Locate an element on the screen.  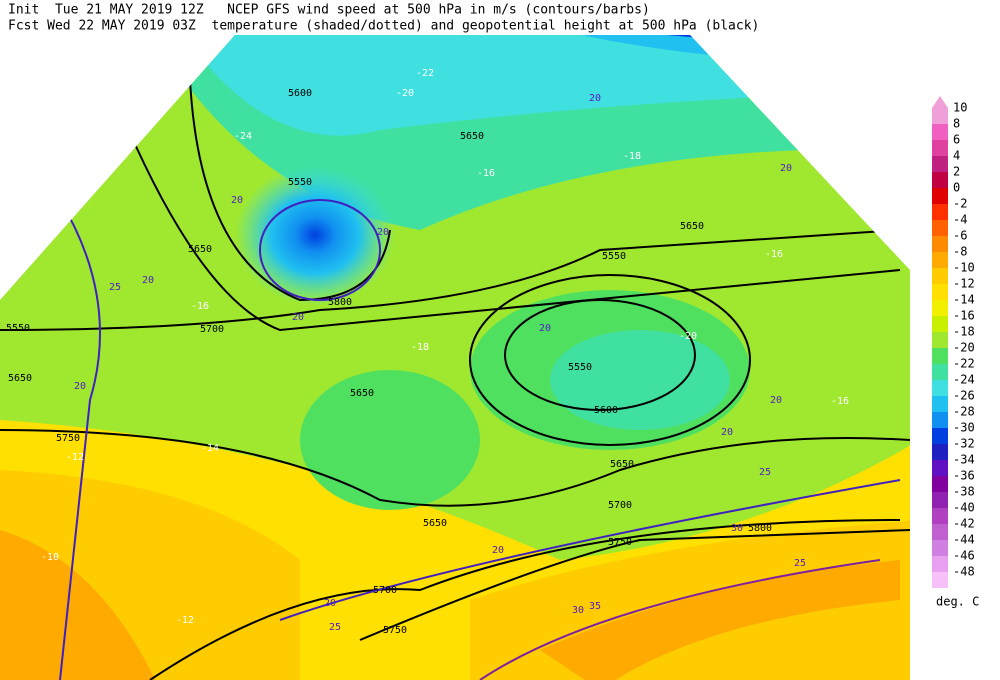
colorbar-label: -22 is located at coordinates (964, 364).